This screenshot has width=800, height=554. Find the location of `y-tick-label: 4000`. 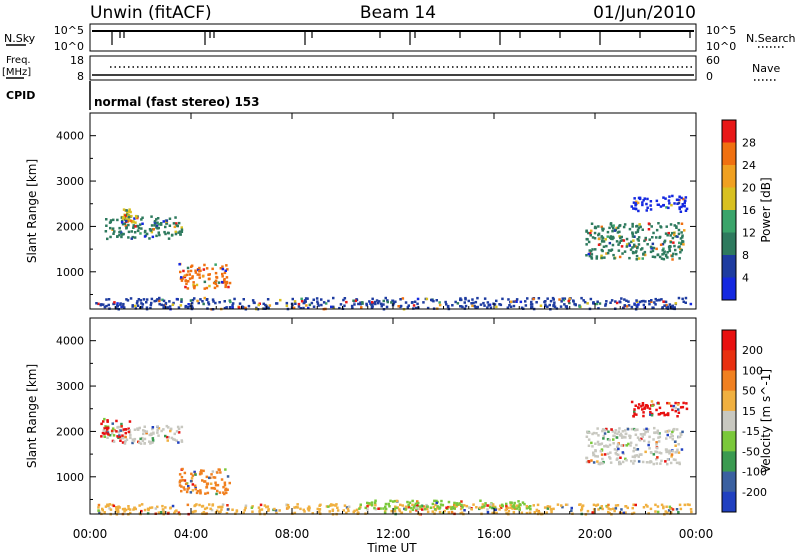

y-tick-label: 4000 is located at coordinates (70, 341).